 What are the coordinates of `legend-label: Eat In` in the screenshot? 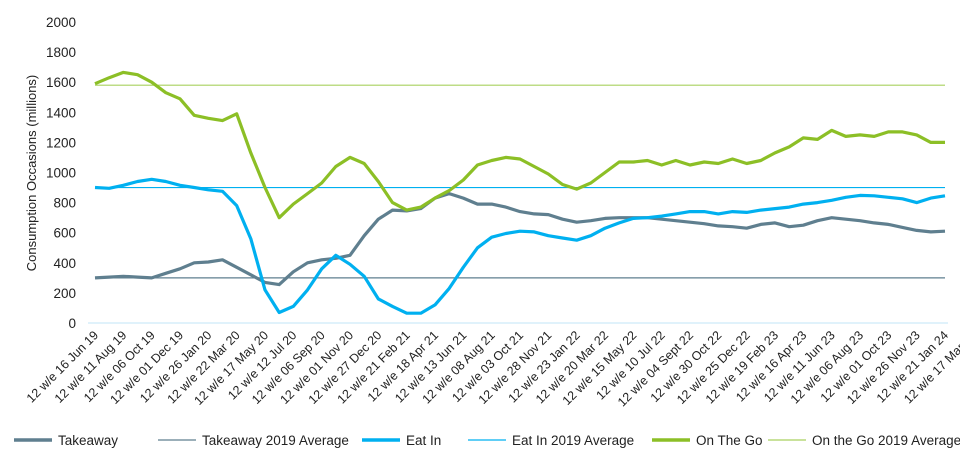 It's located at (423, 440).